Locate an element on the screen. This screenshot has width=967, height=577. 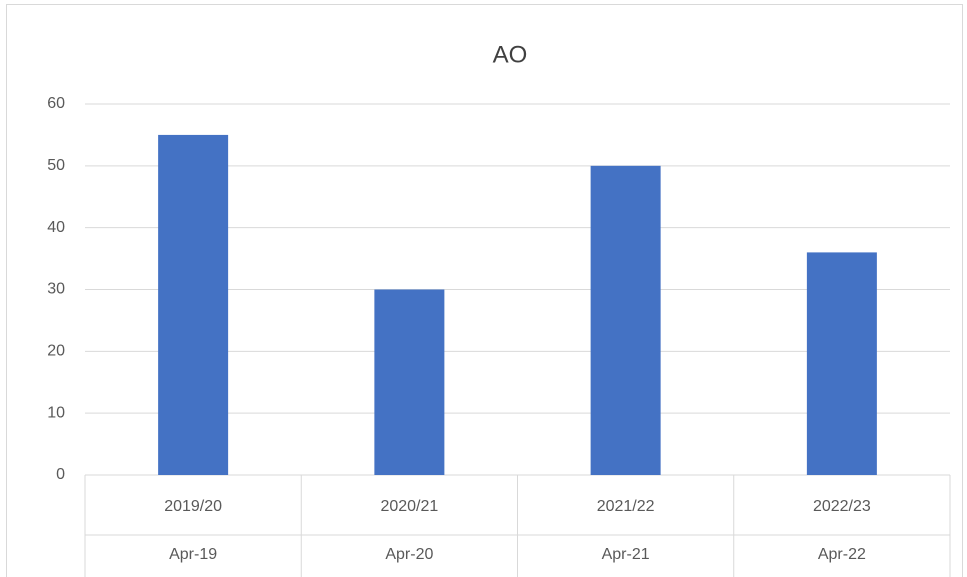
x-tick-label: 2022/23 is located at coordinates (842, 506).